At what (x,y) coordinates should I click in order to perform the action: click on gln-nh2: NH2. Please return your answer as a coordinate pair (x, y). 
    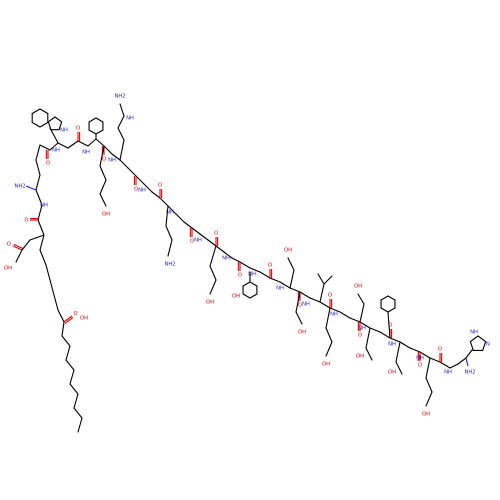
    Looking at the image, I should click on (169, 265).